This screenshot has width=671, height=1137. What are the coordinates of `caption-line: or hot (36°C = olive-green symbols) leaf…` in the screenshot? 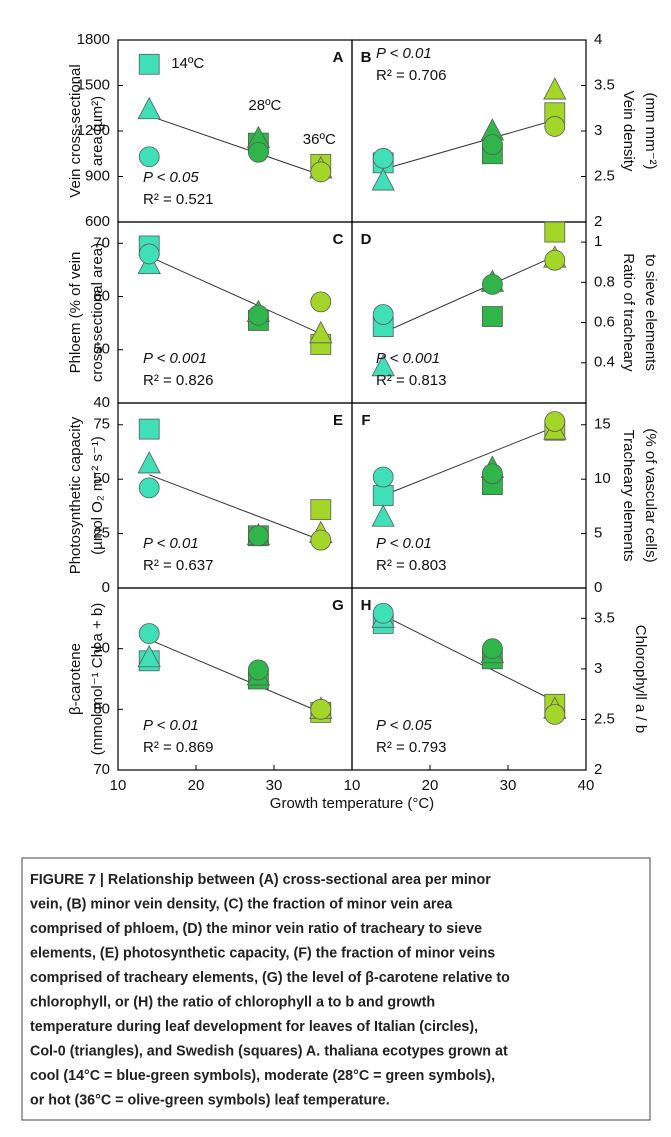 It's located at (210, 1100).